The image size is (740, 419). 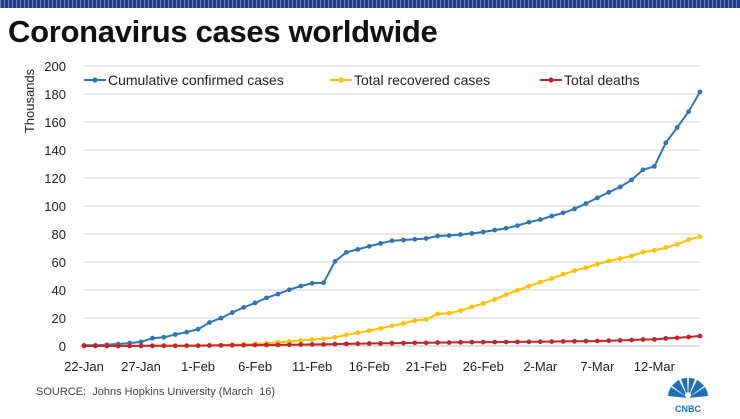 I want to click on y-tick-label: 80, so click(x=59, y=234).